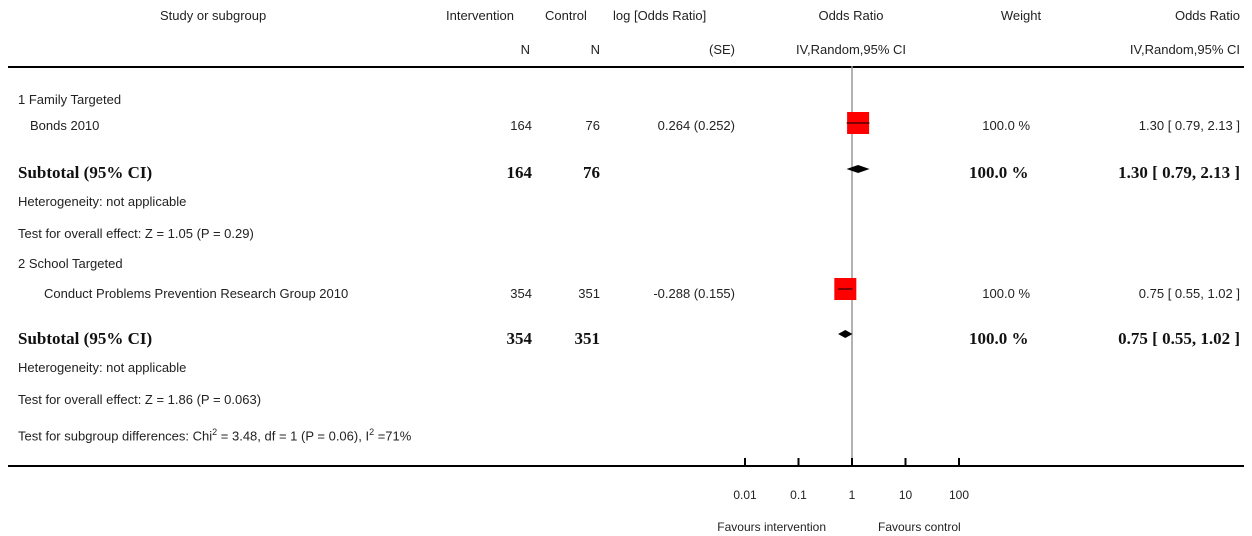 This screenshot has height=536, width=1252. Describe the element at coordinates (905, 495) in the screenshot. I see `x-tick-label: 10` at that location.